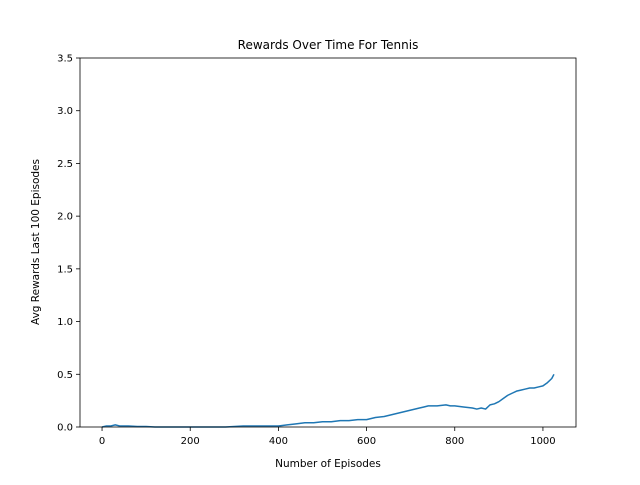 This screenshot has height=485, width=640. Describe the element at coordinates (328, 464) in the screenshot. I see `x-axis-label: Number of Episodes` at that location.